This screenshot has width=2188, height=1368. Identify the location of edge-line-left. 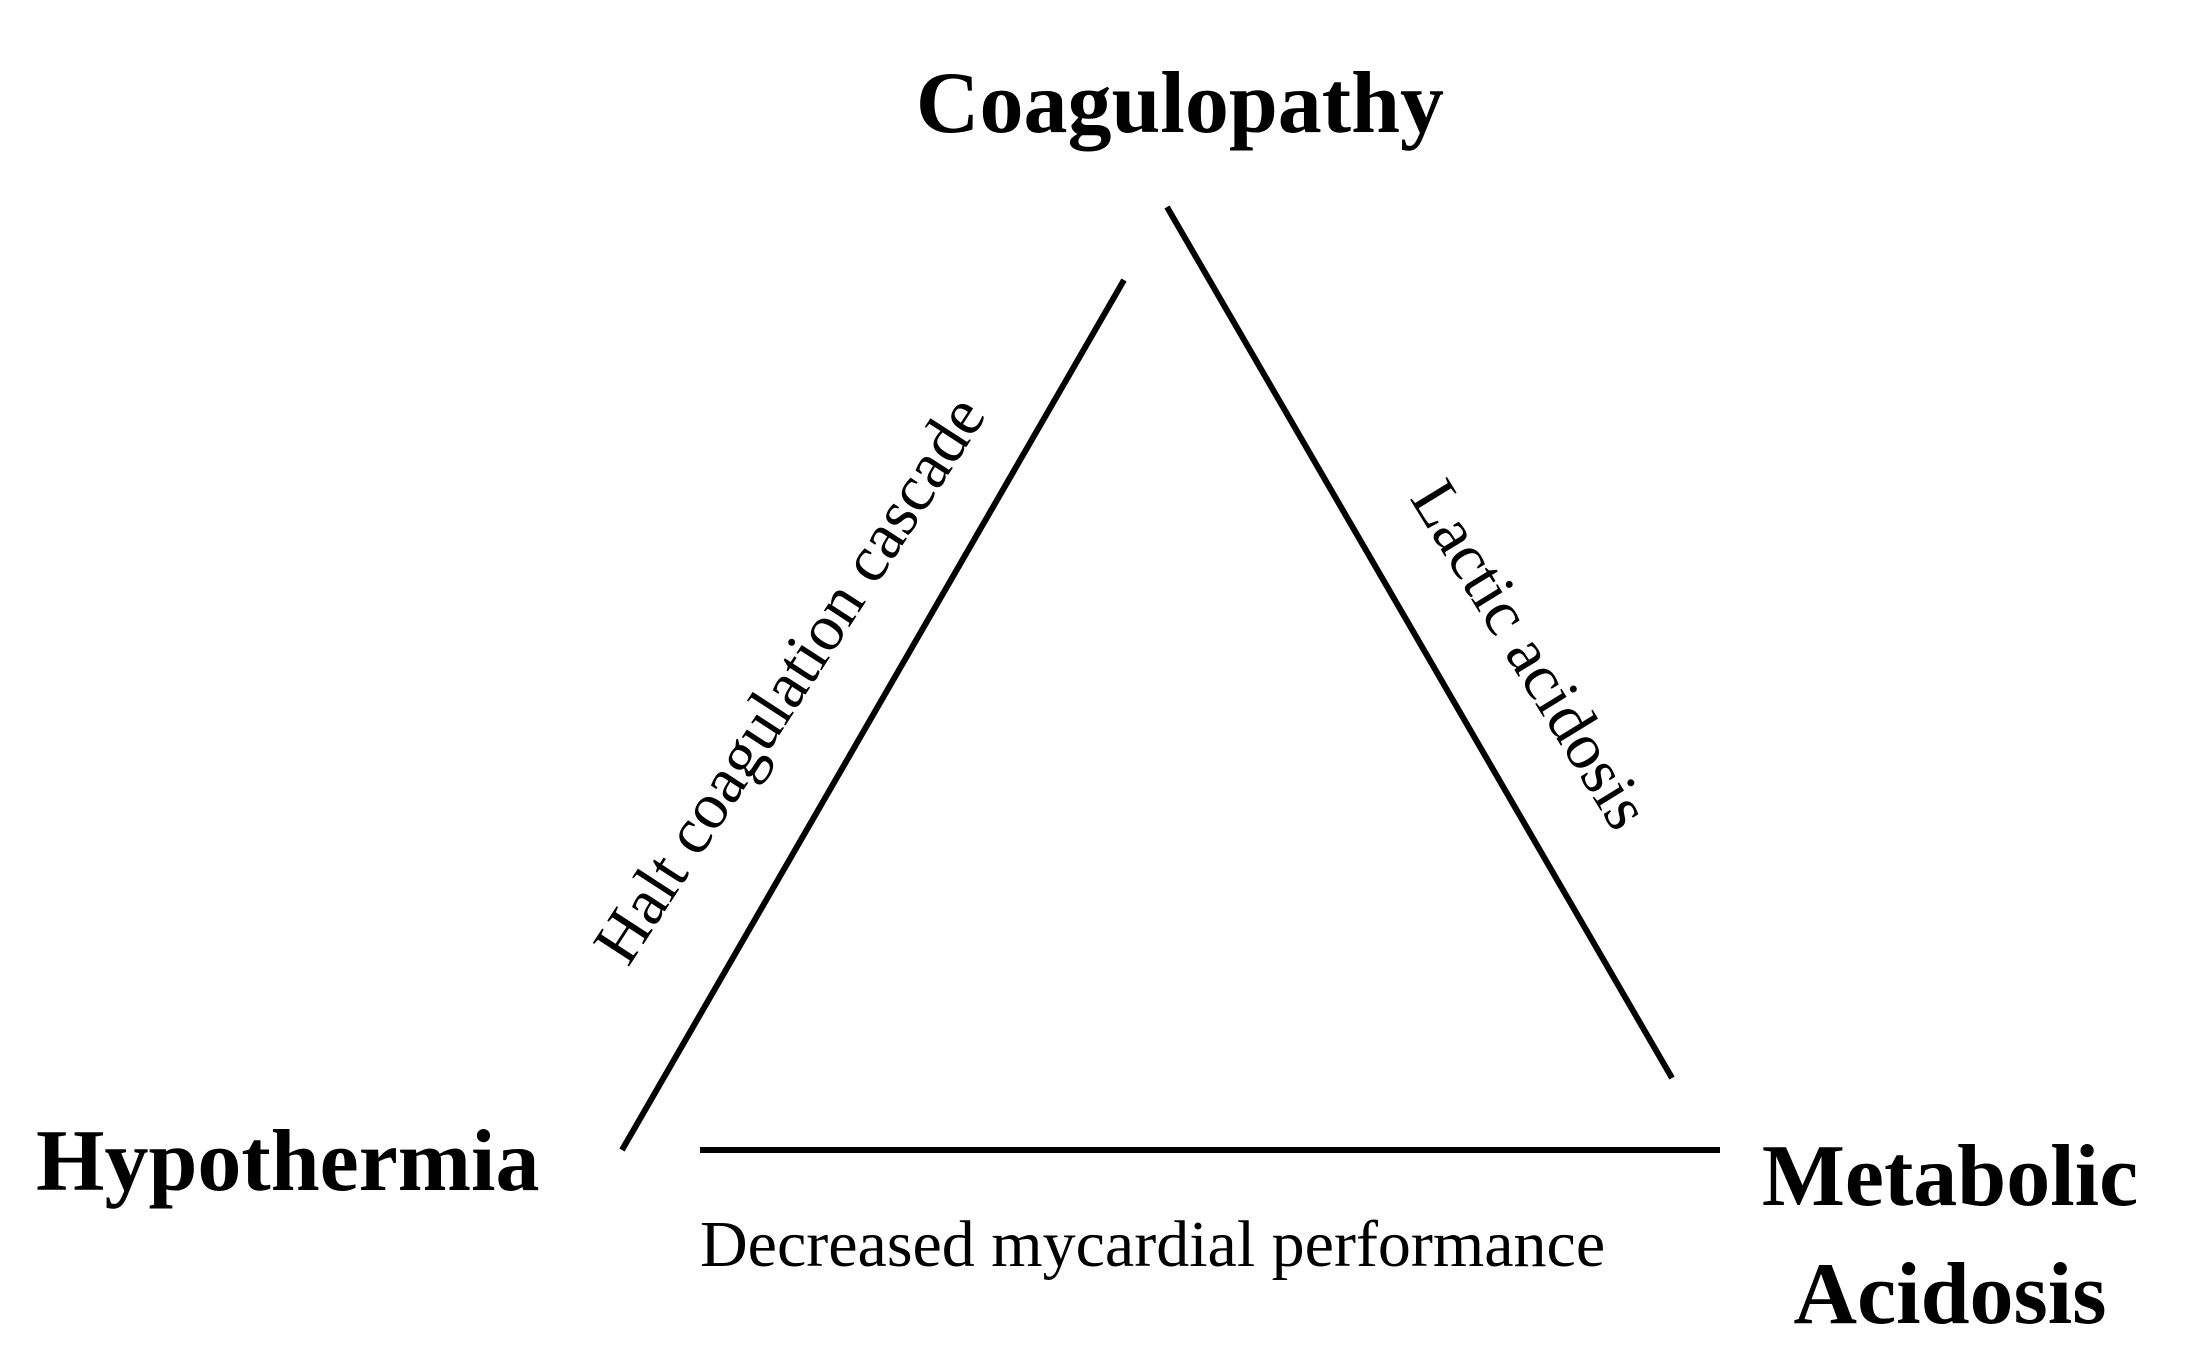
(873, 715).